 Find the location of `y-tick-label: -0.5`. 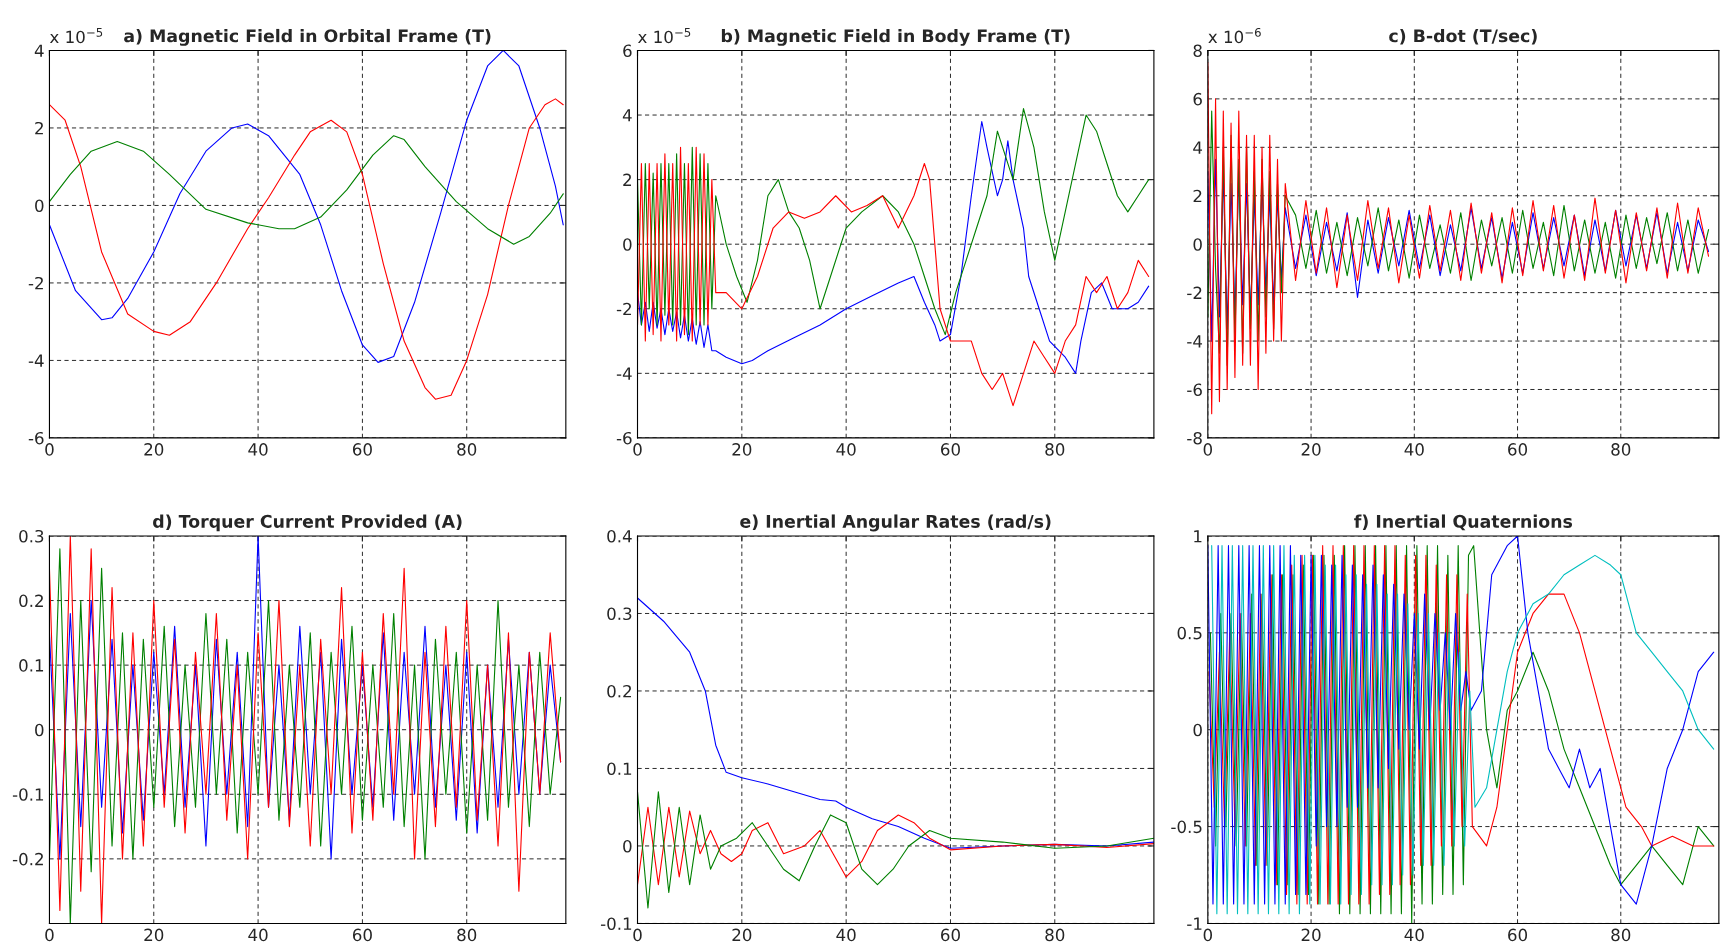

y-tick-label: -0.5 is located at coordinates (1186, 827).